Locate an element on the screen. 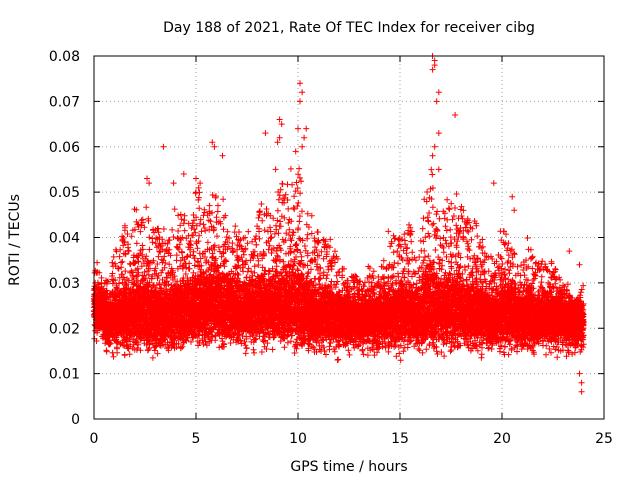 The width and height of the screenshot is (640, 480). y-tick-label: 0.05 is located at coordinates (64, 193).